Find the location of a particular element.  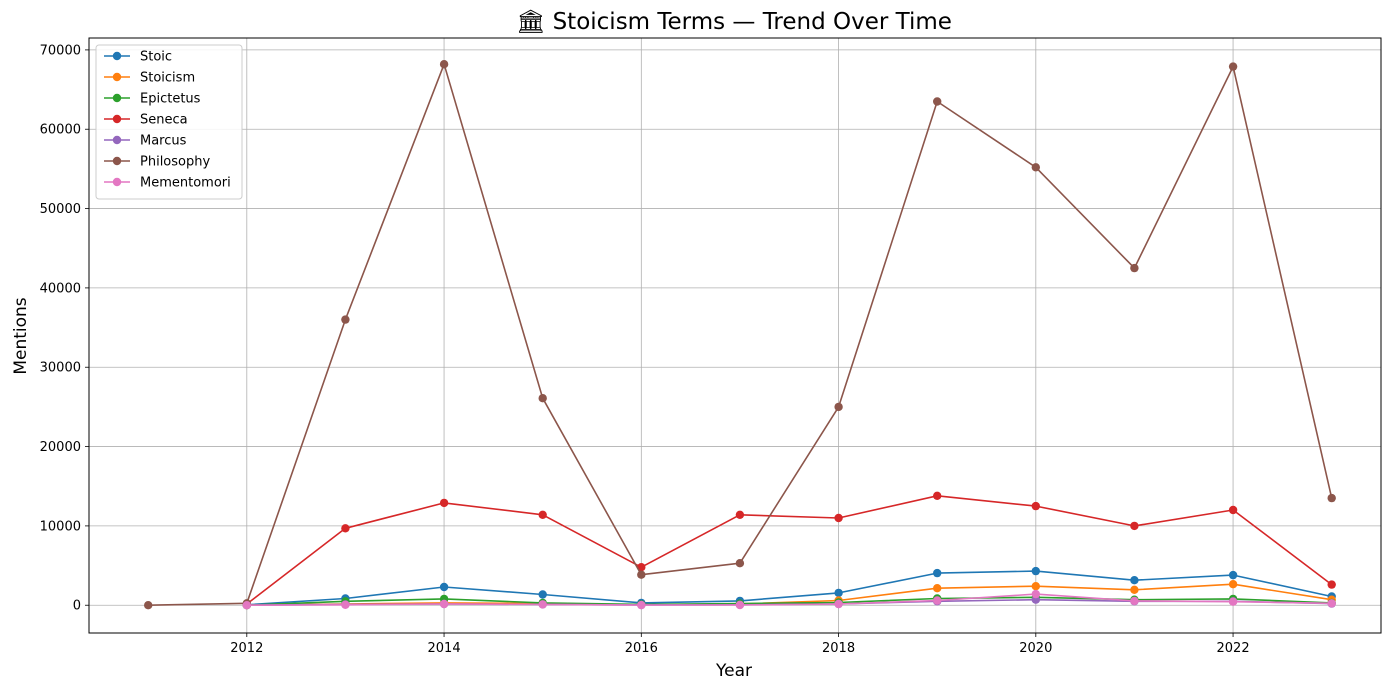

x-axis-ticks: 2012 2014 2016 2018 2020 2022 is located at coordinates (740, 644).